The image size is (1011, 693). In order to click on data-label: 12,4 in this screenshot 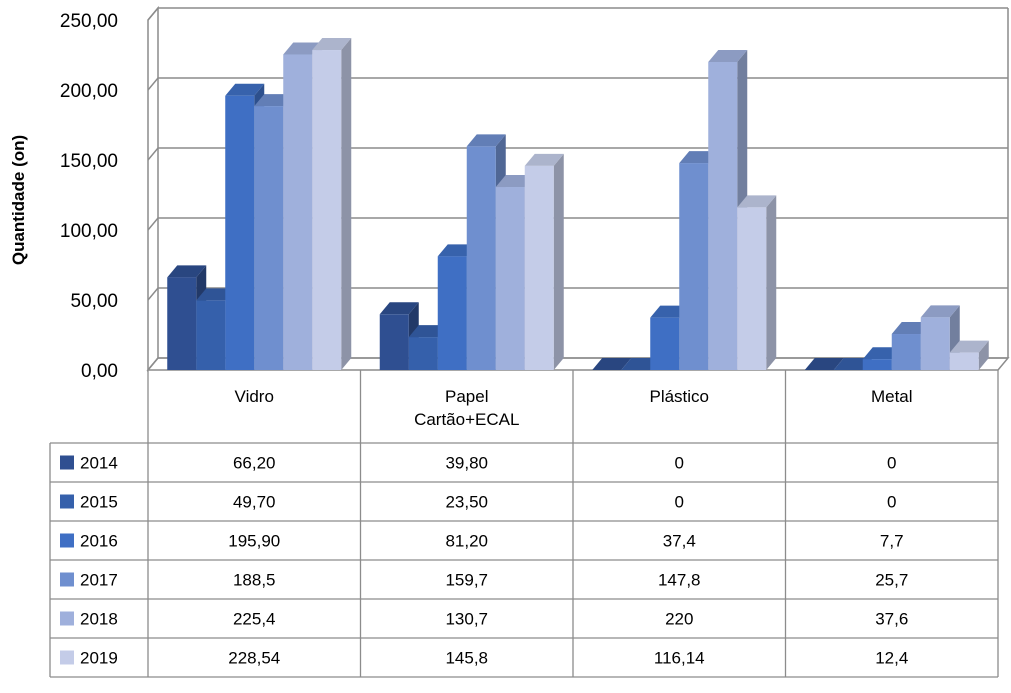, I will do `click(891, 658)`.